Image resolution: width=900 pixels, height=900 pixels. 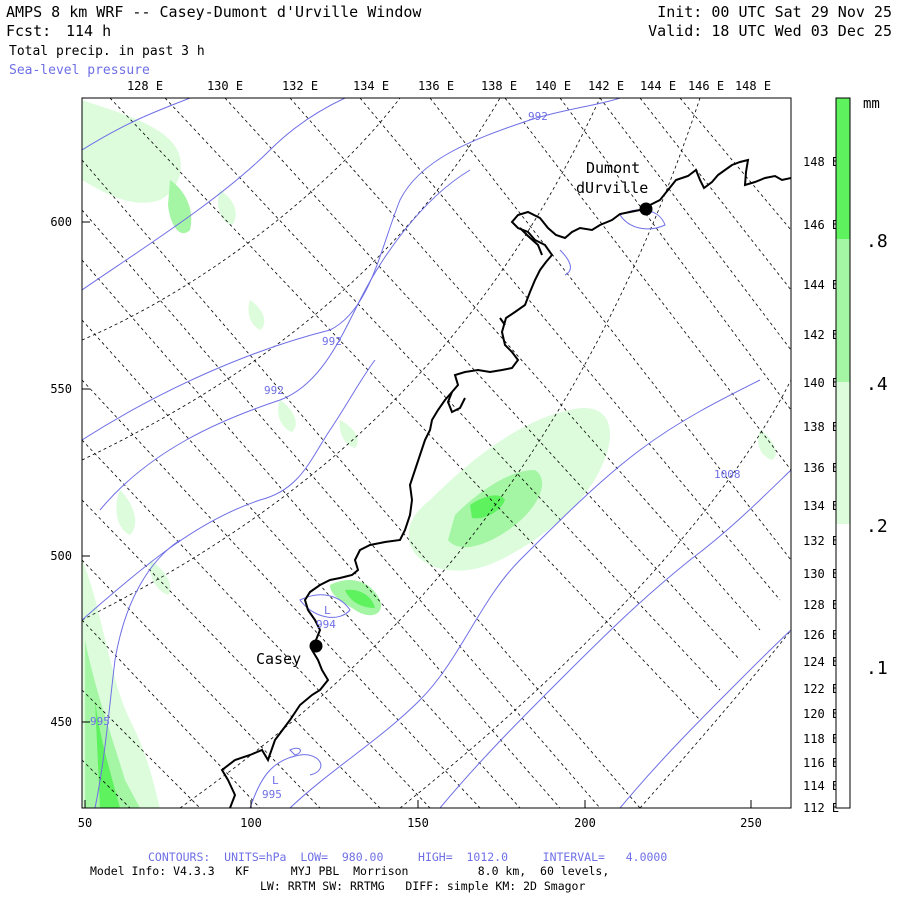 I want to click on y-tick-label: 550, so click(x=61, y=389).